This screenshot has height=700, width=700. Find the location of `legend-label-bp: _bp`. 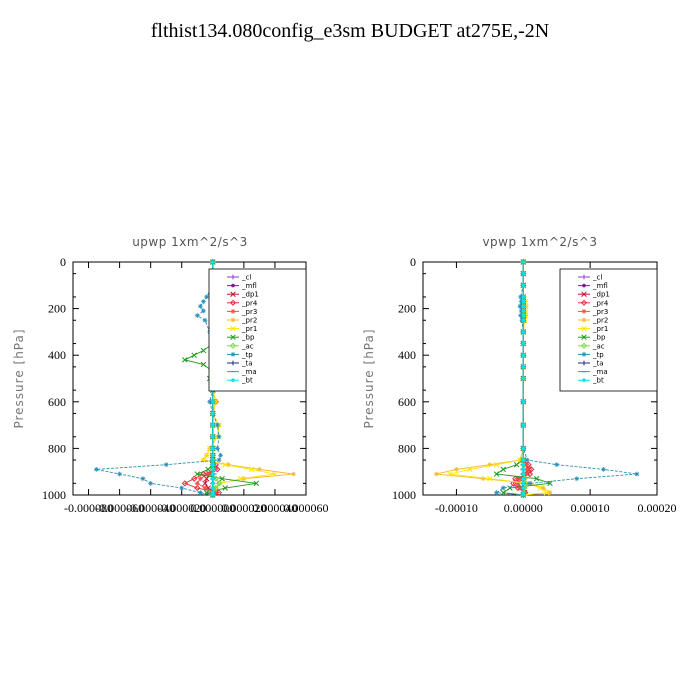

legend-label-bp: _bp is located at coordinates (248, 338).